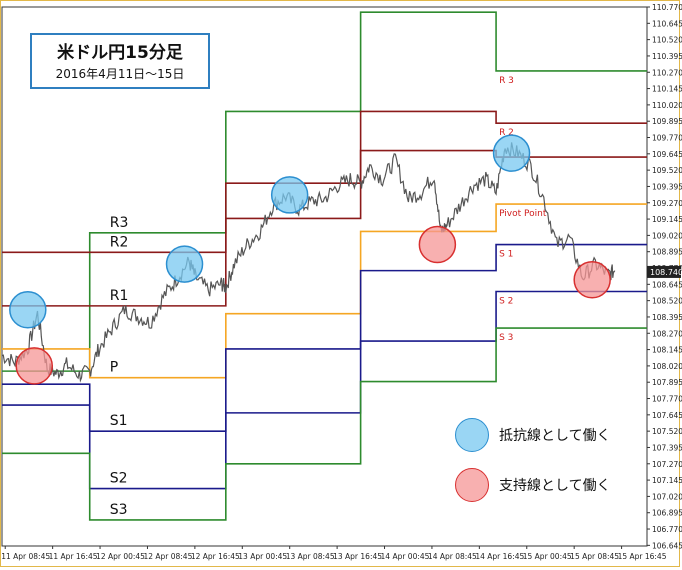 This screenshot has height=570, width=682. Describe the element at coordinates (667, 545) in the screenshot. I see `y-tick-label: 106.645` at that location.